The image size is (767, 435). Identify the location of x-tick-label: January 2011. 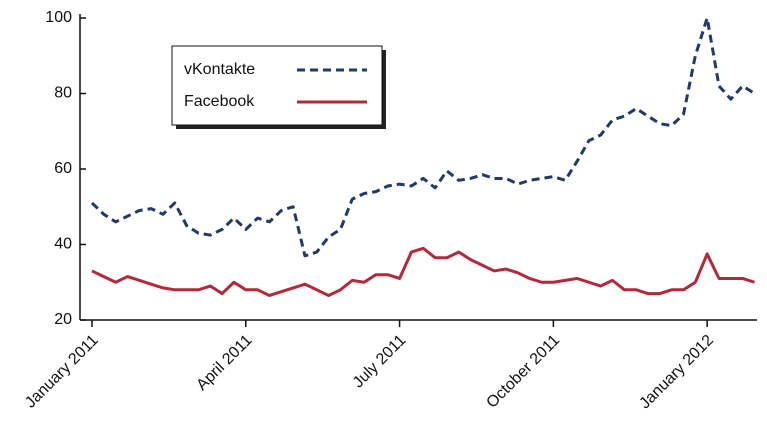
(62, 372).